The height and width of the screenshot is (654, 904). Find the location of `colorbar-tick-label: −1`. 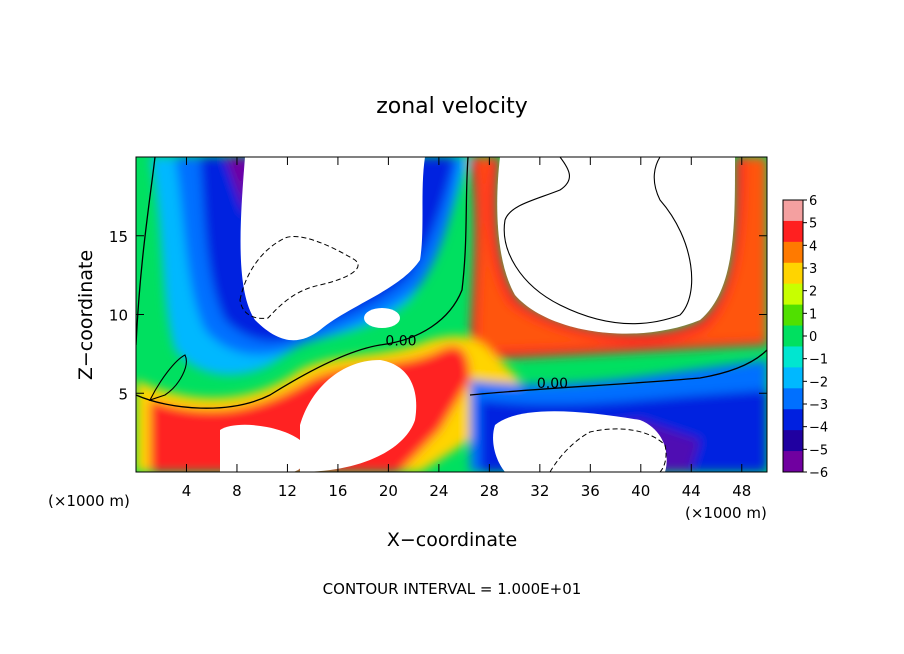

colorbar-tick-label: −1 is located at coordinates (818, 360).